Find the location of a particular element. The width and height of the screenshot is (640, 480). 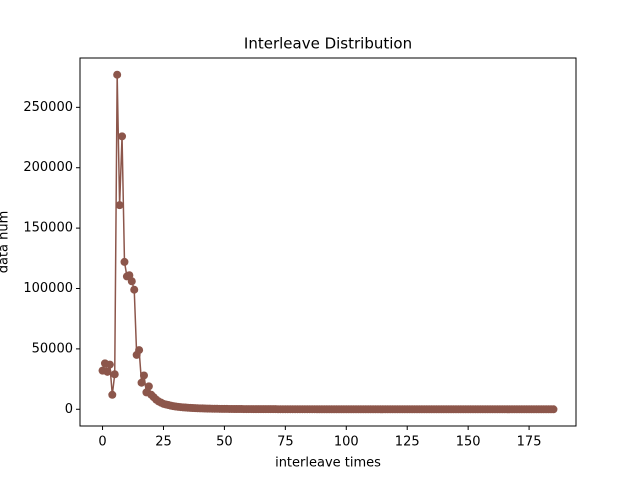

y-tick-label: 0 is located at coordinates (69, 409).